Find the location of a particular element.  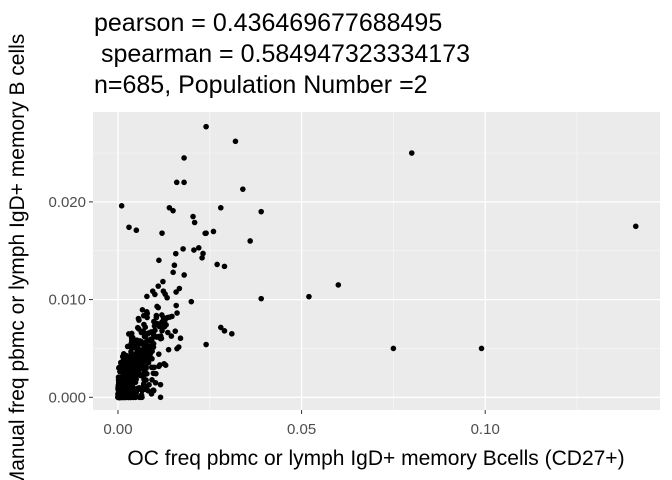

x-tick-label: 0.00 is located at coordinates (117, 429).